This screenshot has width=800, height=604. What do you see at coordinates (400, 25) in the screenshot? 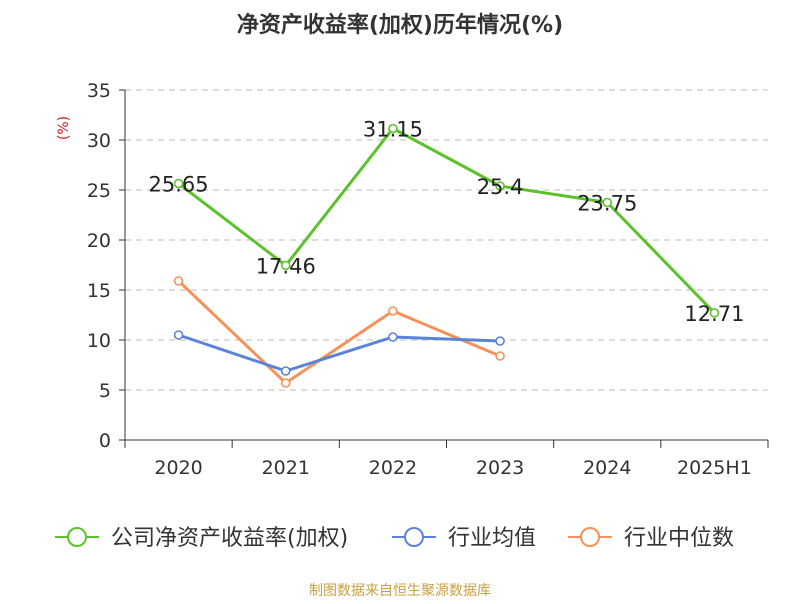
I see `chart-title: 净资产收益率(加权)历年情况(%)` at bounding box center [400, 25].